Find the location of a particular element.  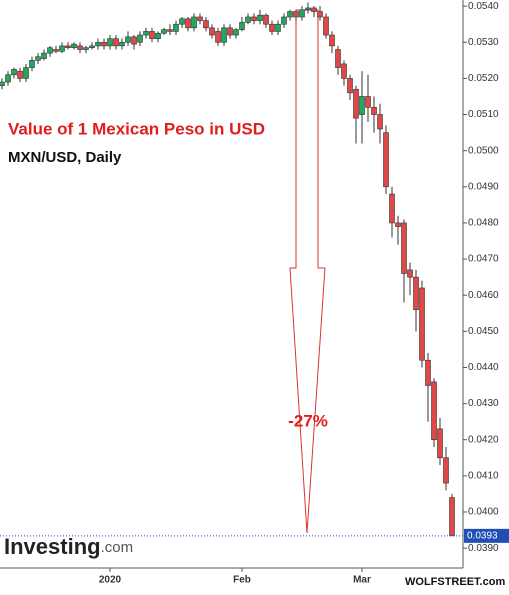

y-tick-label: 0.0440 is located at coordinates (483, 367).